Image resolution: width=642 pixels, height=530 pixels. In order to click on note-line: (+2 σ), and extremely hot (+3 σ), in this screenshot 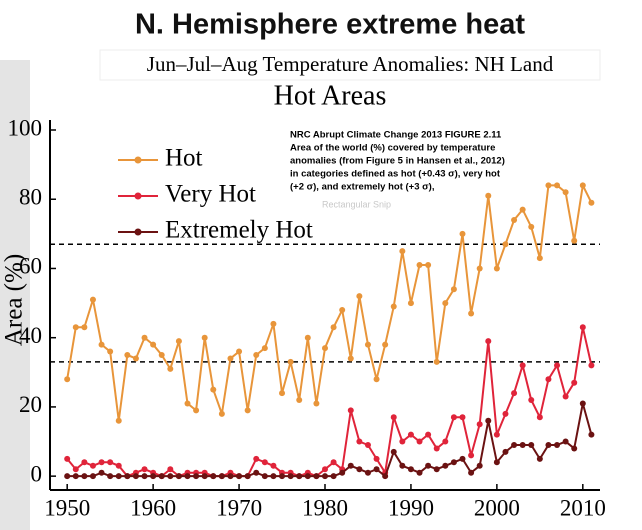, I will do `click(362, 187)`.